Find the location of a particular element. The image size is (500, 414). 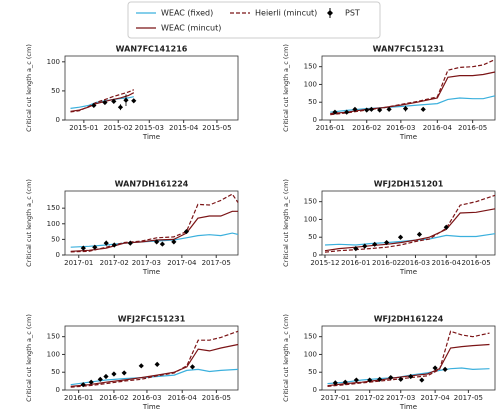

x-tick-label: 2015-02 is located at coordinates (118, 128).